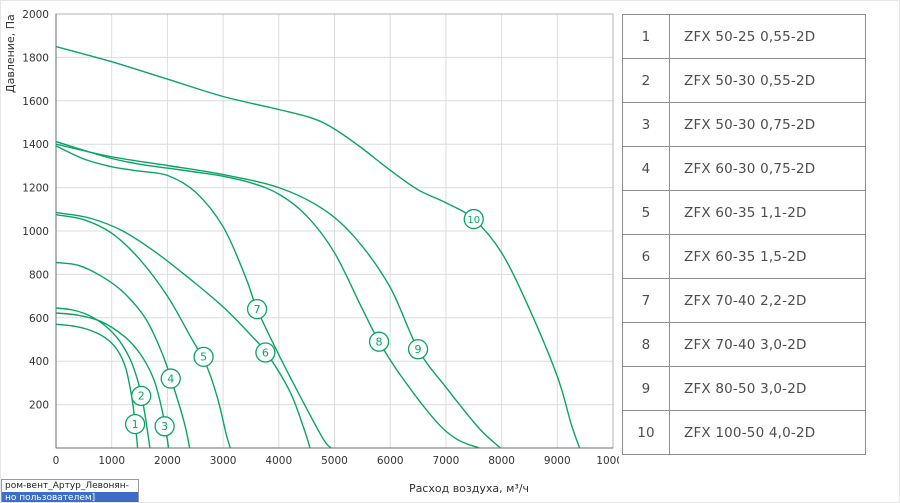  What do you see at coordinates (39, 275) in the screenshot?
I see `y-tick-label: 800` at bounding box center [39, 275].